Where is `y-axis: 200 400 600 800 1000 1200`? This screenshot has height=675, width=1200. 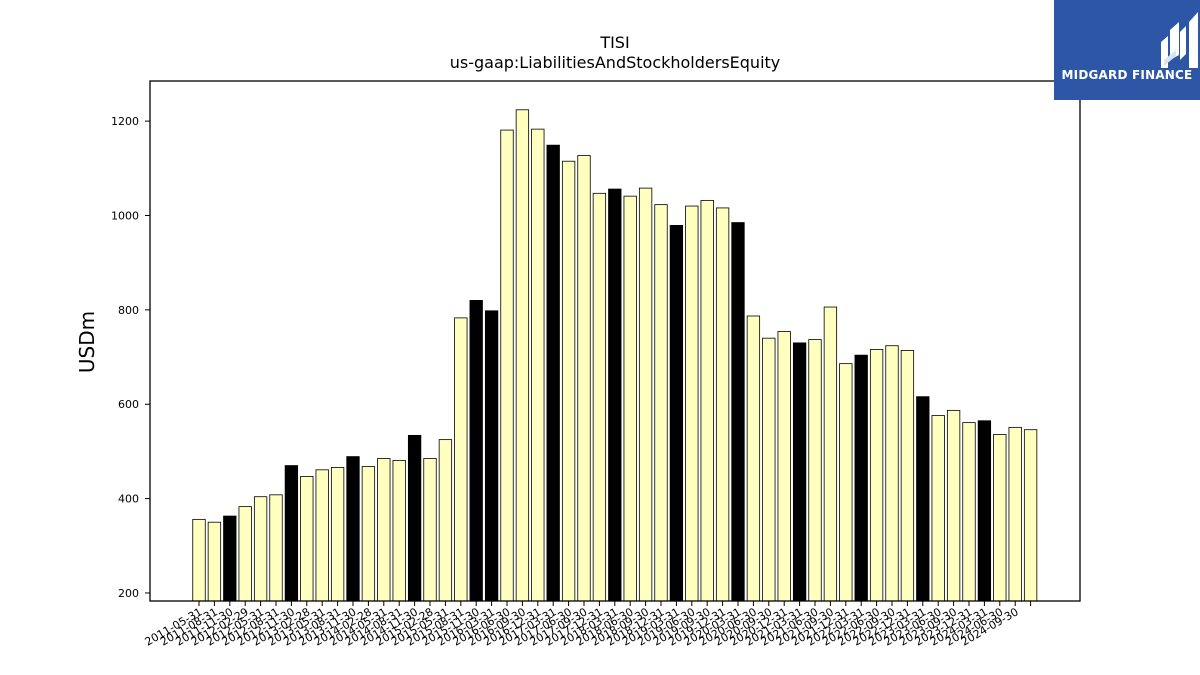
y-axis: 200 400 600 800 1000 1200 is located at coordinates (130, 357).